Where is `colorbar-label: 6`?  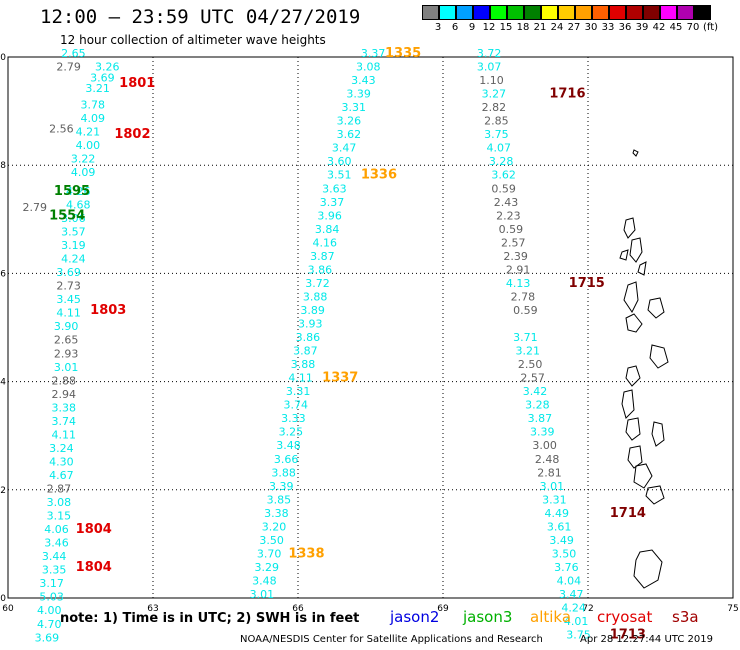 colorbar-label: 6 is located at coordinates (455, 27).